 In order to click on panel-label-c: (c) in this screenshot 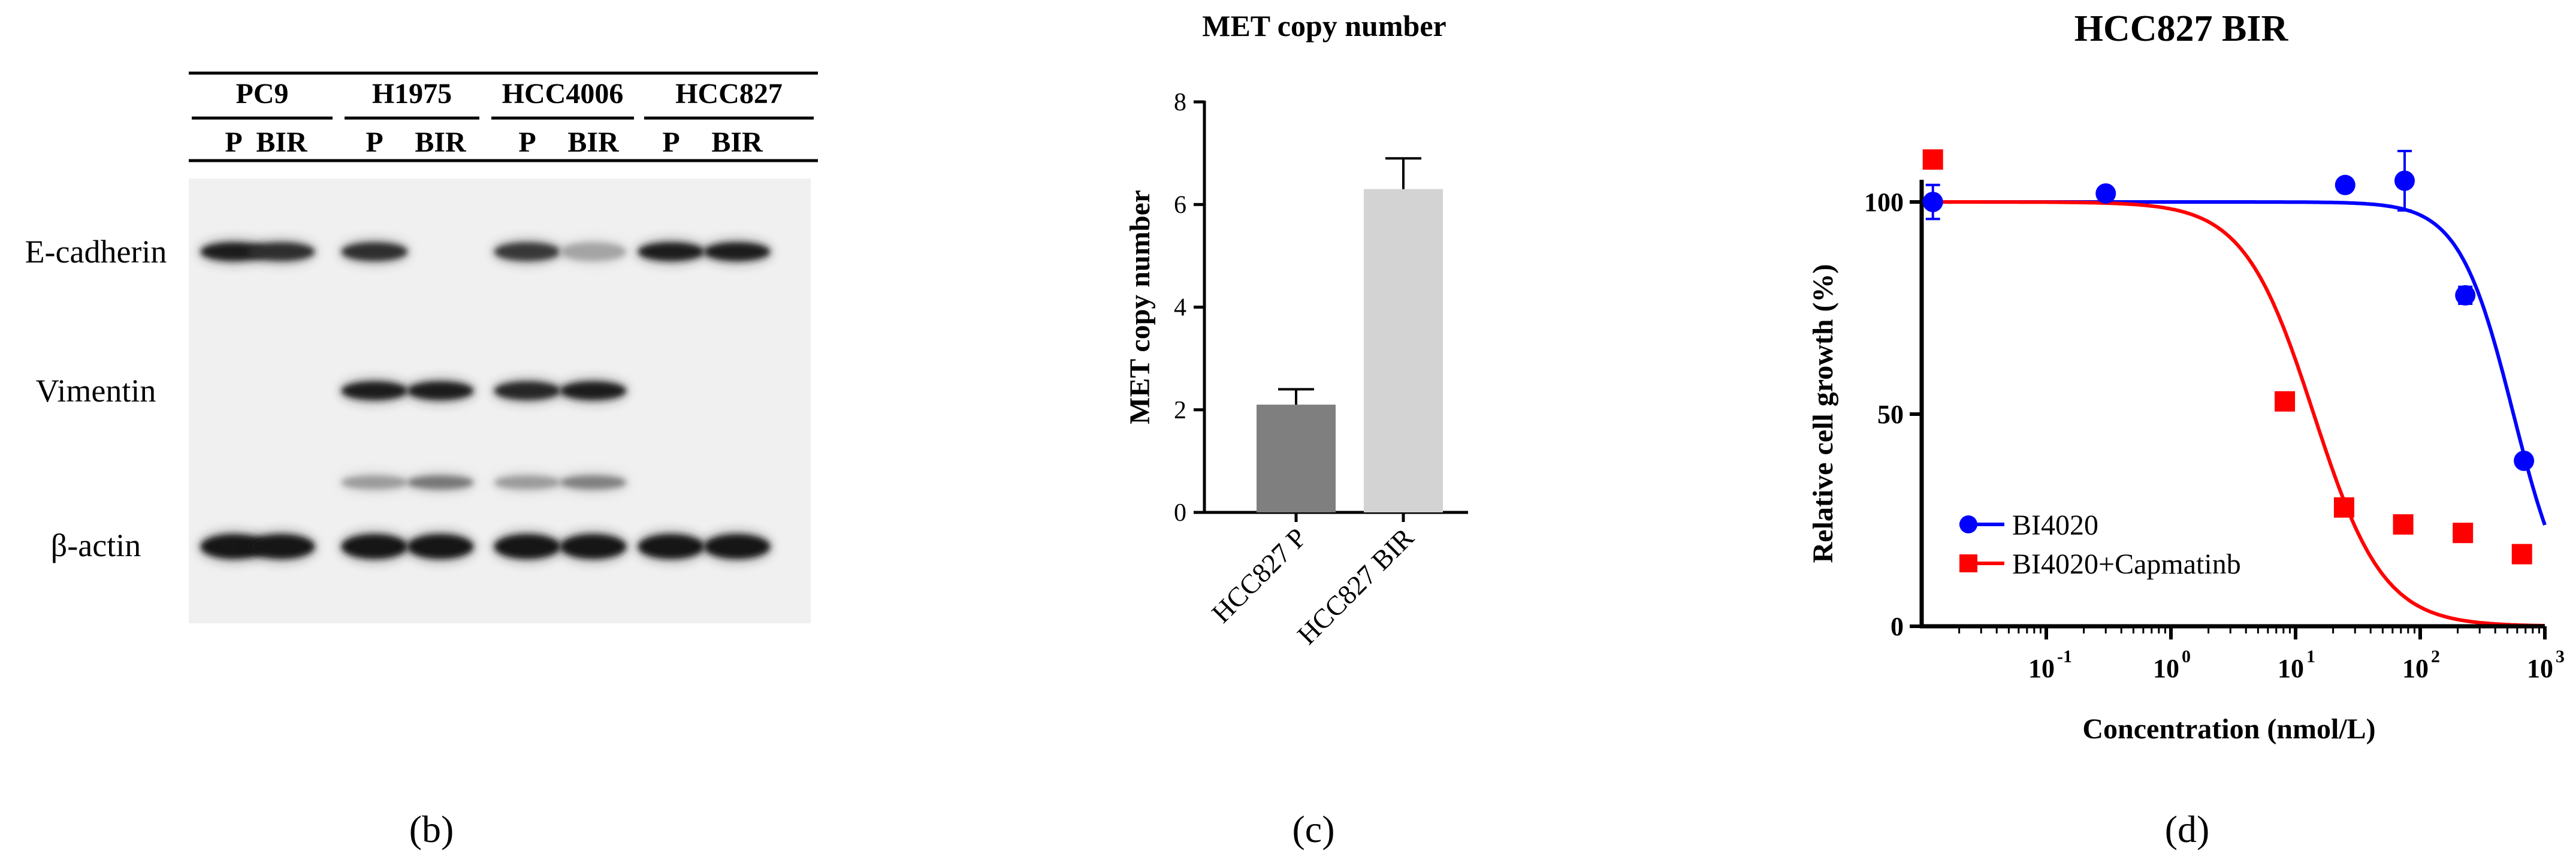, I will do `click(1313, 829)`.